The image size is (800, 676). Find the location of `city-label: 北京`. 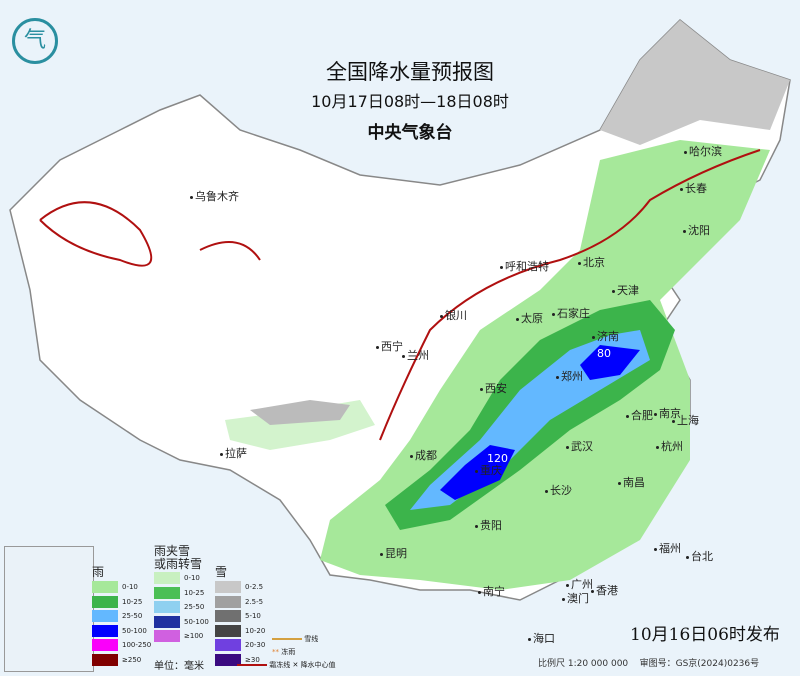

city-label: 北京 is located at coordinates (591, 262).